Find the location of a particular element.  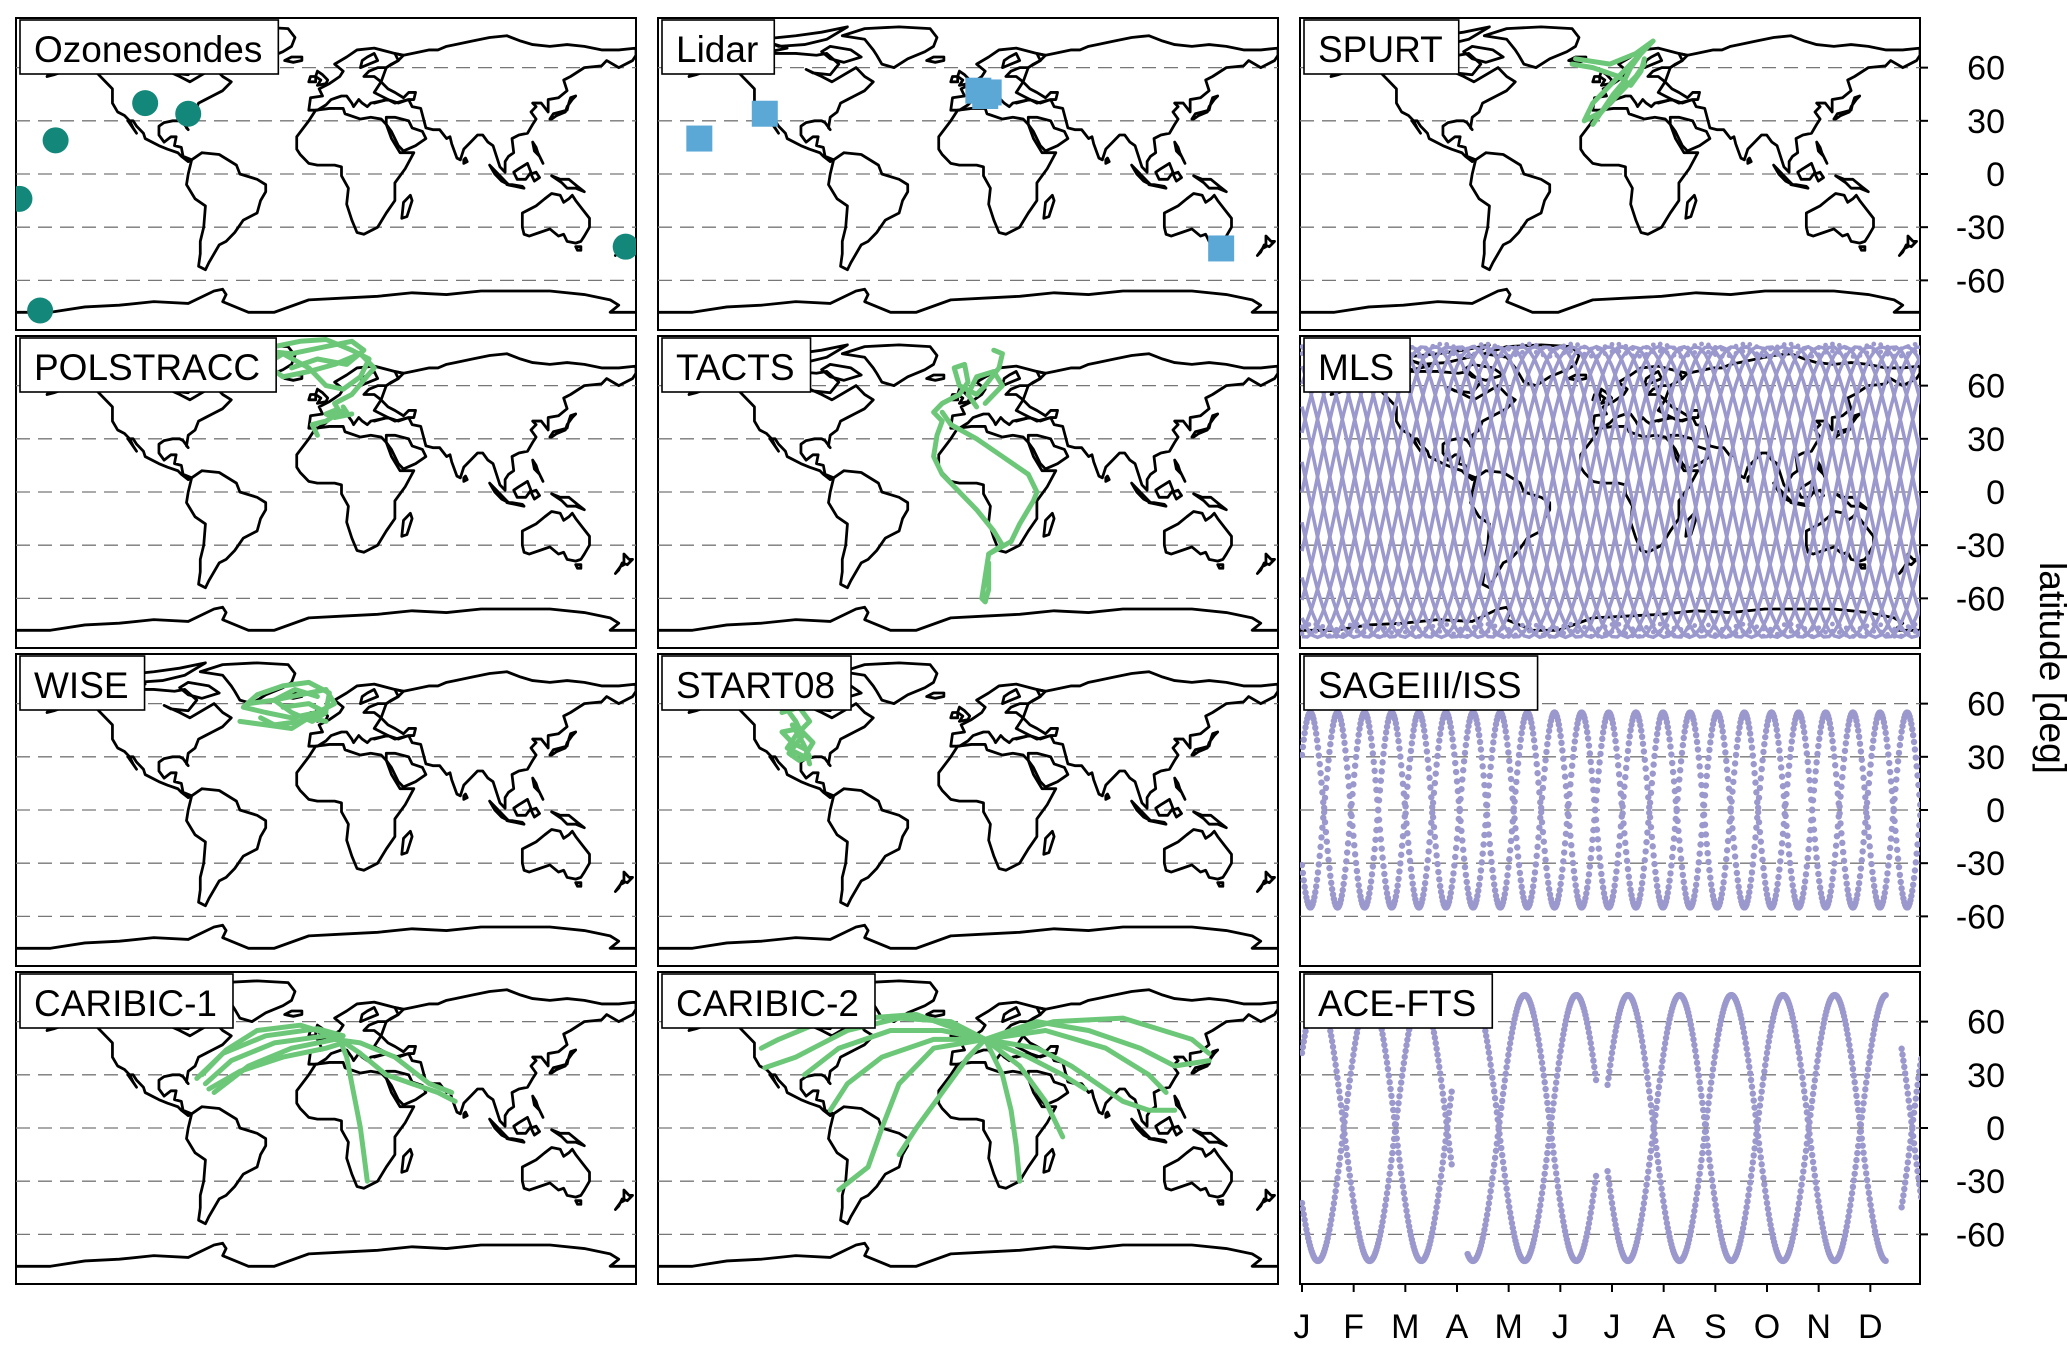

flight-track is located at coordinates (1097, 1044).